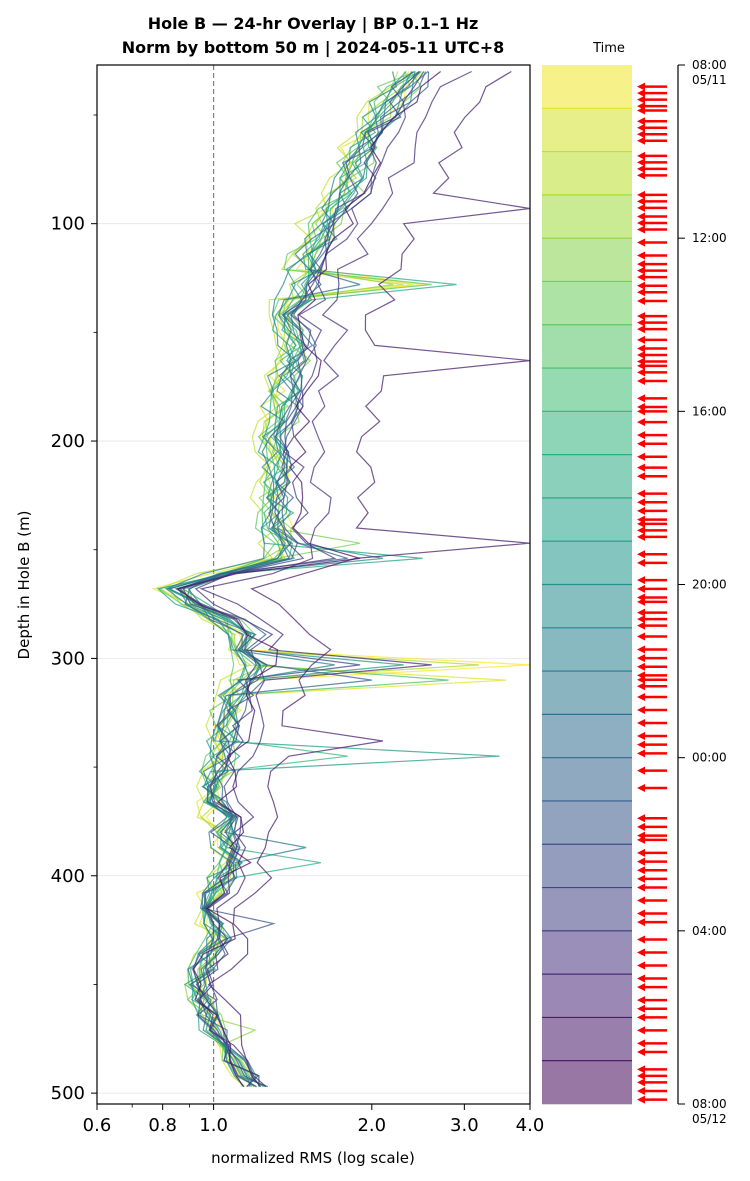 The height and width of the screenshot is (1181, 750). Describe the element at coordinates (530, 1125) in the screenshot. I see `x-tick-label-4.0: 4.0` at that location.